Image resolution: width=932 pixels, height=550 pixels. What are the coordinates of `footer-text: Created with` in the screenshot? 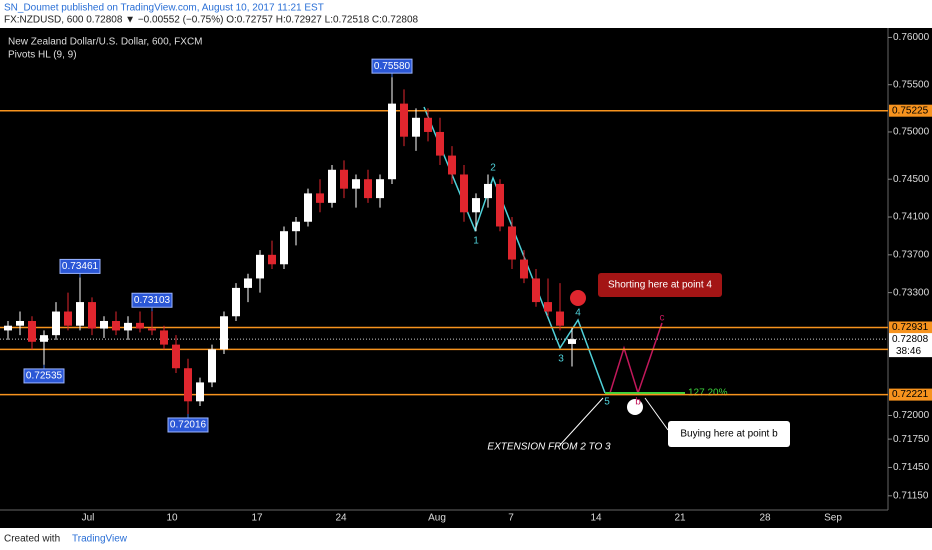 It's located at (32, 539).